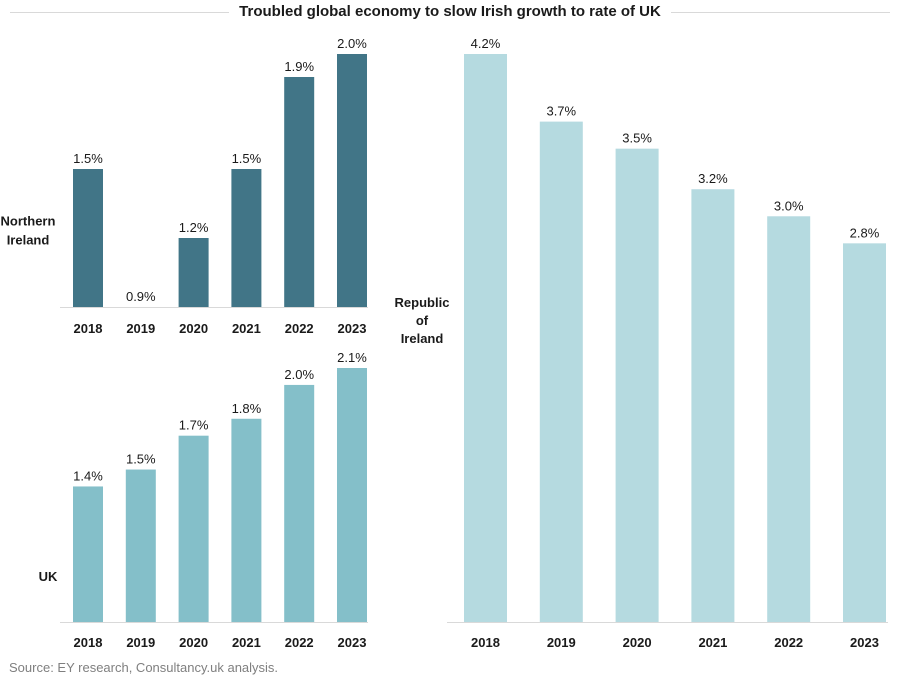  Describe the element at coordinates (637, 138) in the screenshot. I see `bar-value-label: 3.5%` at that location.